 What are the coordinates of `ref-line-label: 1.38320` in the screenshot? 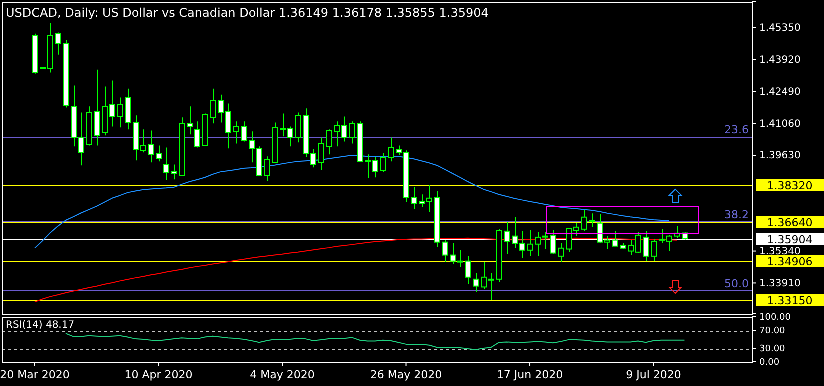 It's located at (790, 186).